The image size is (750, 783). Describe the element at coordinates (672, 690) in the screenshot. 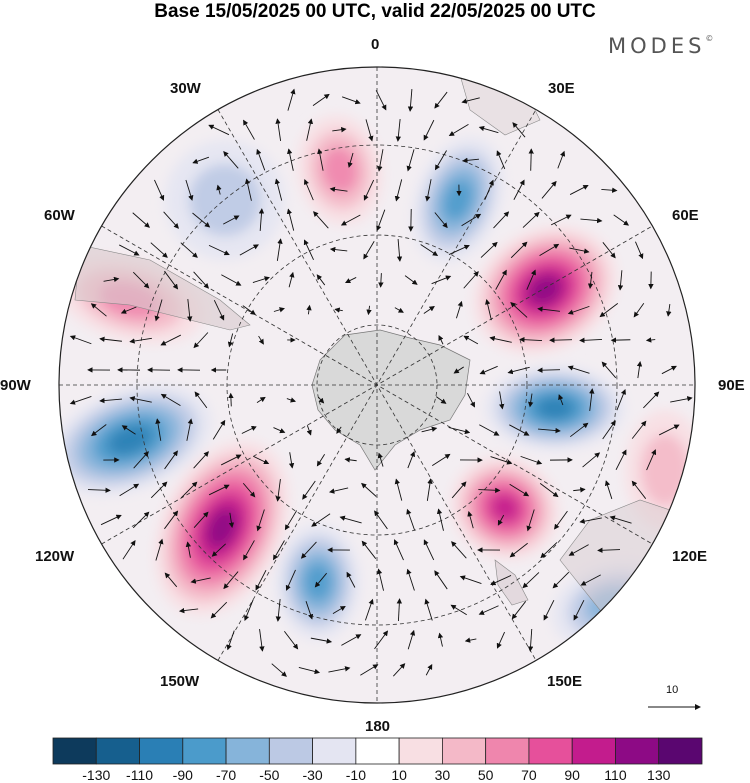

I see `vector-scale-label: 10` at that location.